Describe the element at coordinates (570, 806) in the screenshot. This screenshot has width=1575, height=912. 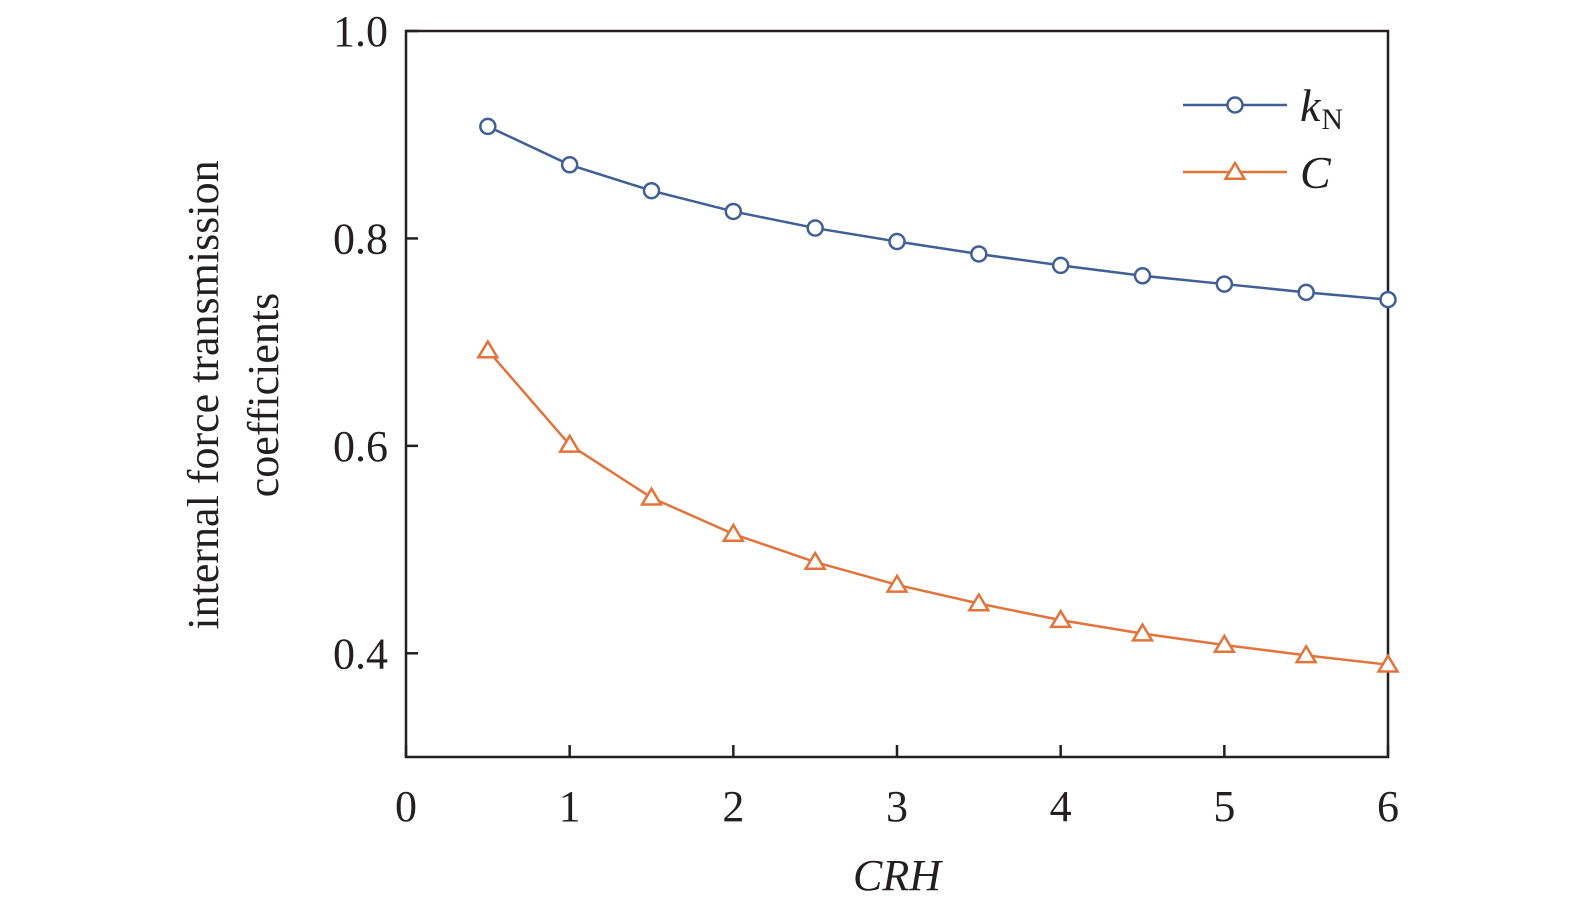
I see `x-tick-label: 1` at that location.